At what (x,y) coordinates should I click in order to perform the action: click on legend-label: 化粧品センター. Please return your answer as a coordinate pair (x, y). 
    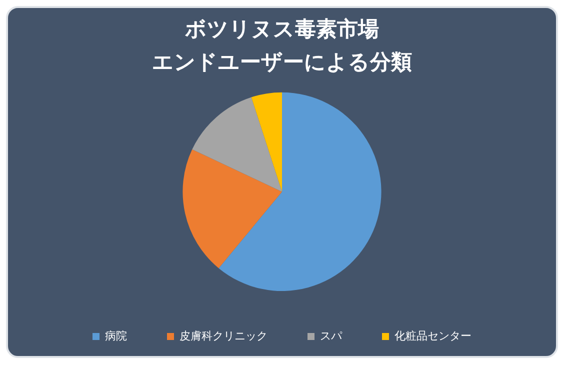
    Looking at the image, I should click on (433, 335).